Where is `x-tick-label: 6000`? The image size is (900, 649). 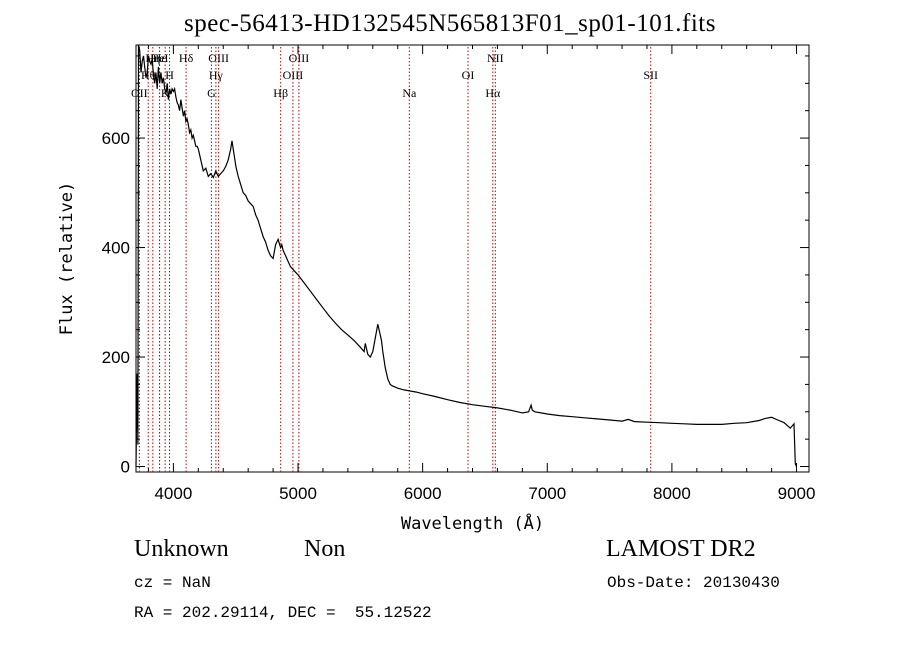 x-tick-label: 6000 is located at coordinates (423, 493).